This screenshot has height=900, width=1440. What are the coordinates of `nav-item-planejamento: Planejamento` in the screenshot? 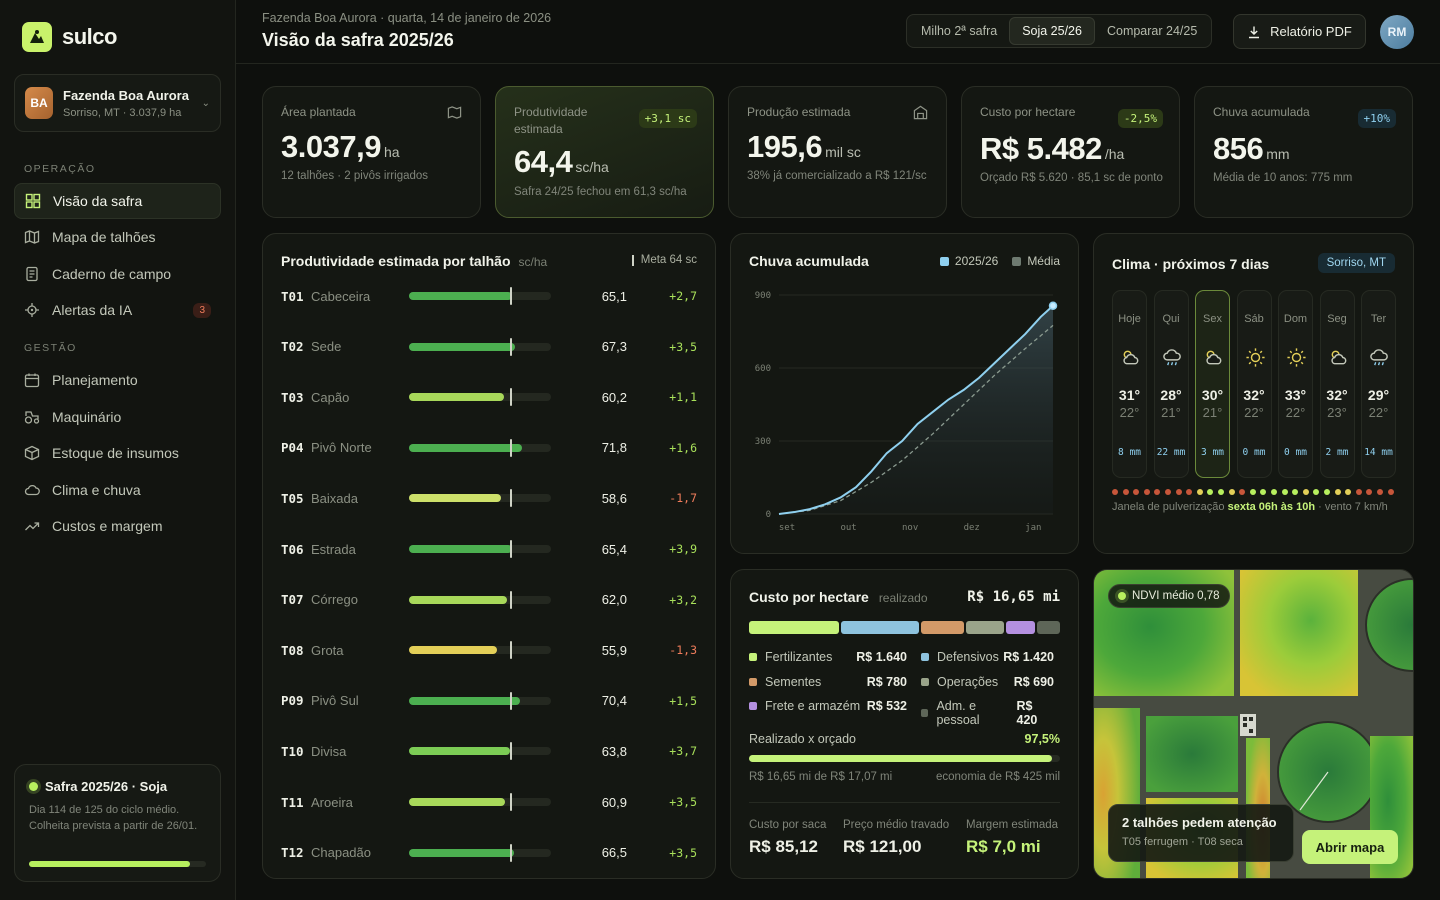 It's located at (117, 380).